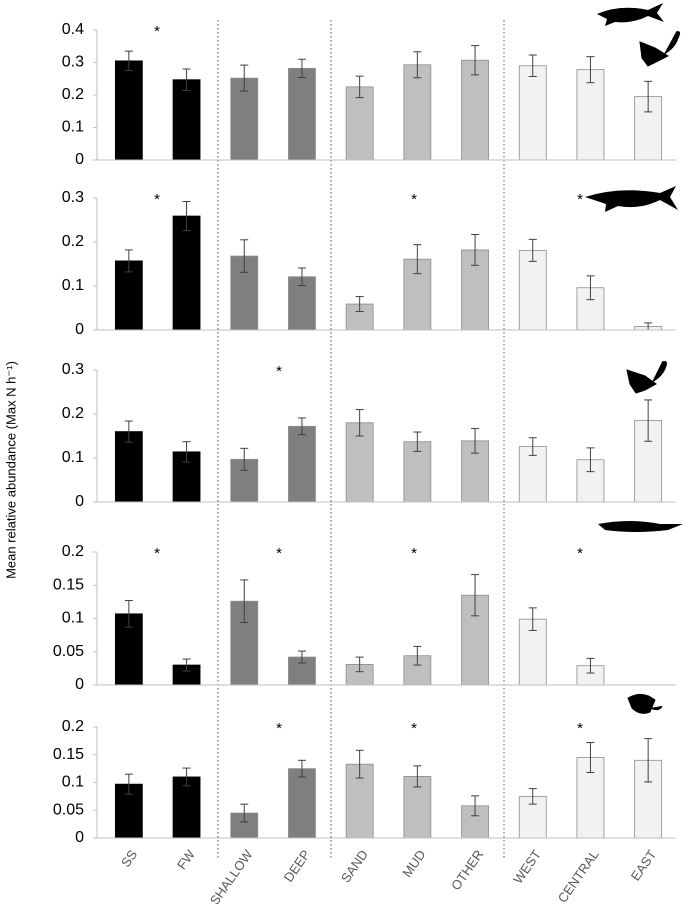 The image size is (685, 909). What do you see at coordinates (186, 859) in the screenshot?
I see `x-tick-label: FW` at bounding box center [186, 859].